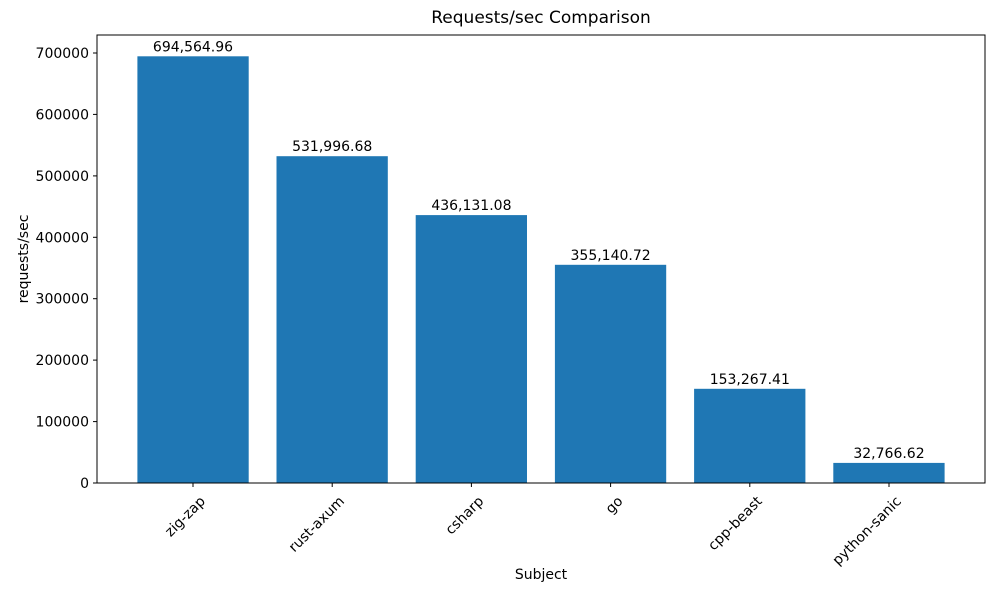 The height and width of the screenshot is (600, 1000). Describe the element at coordinates (610, 373) in the screenshot. I see `bar-go` at that location.